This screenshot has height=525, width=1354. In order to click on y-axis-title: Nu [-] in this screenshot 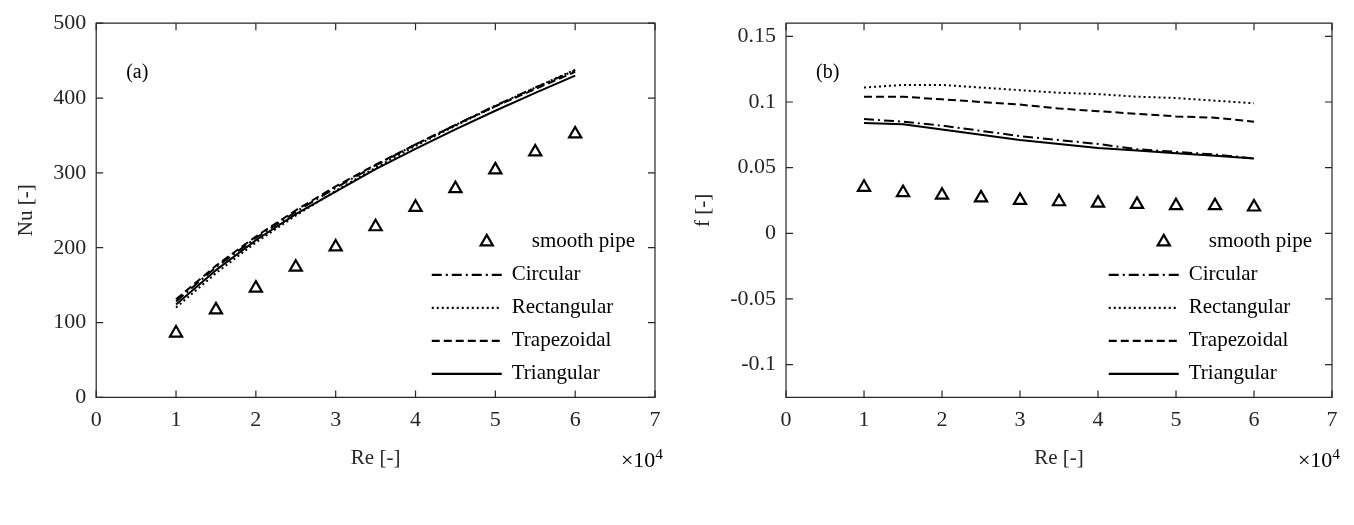, I will do `click(25, 210)`.